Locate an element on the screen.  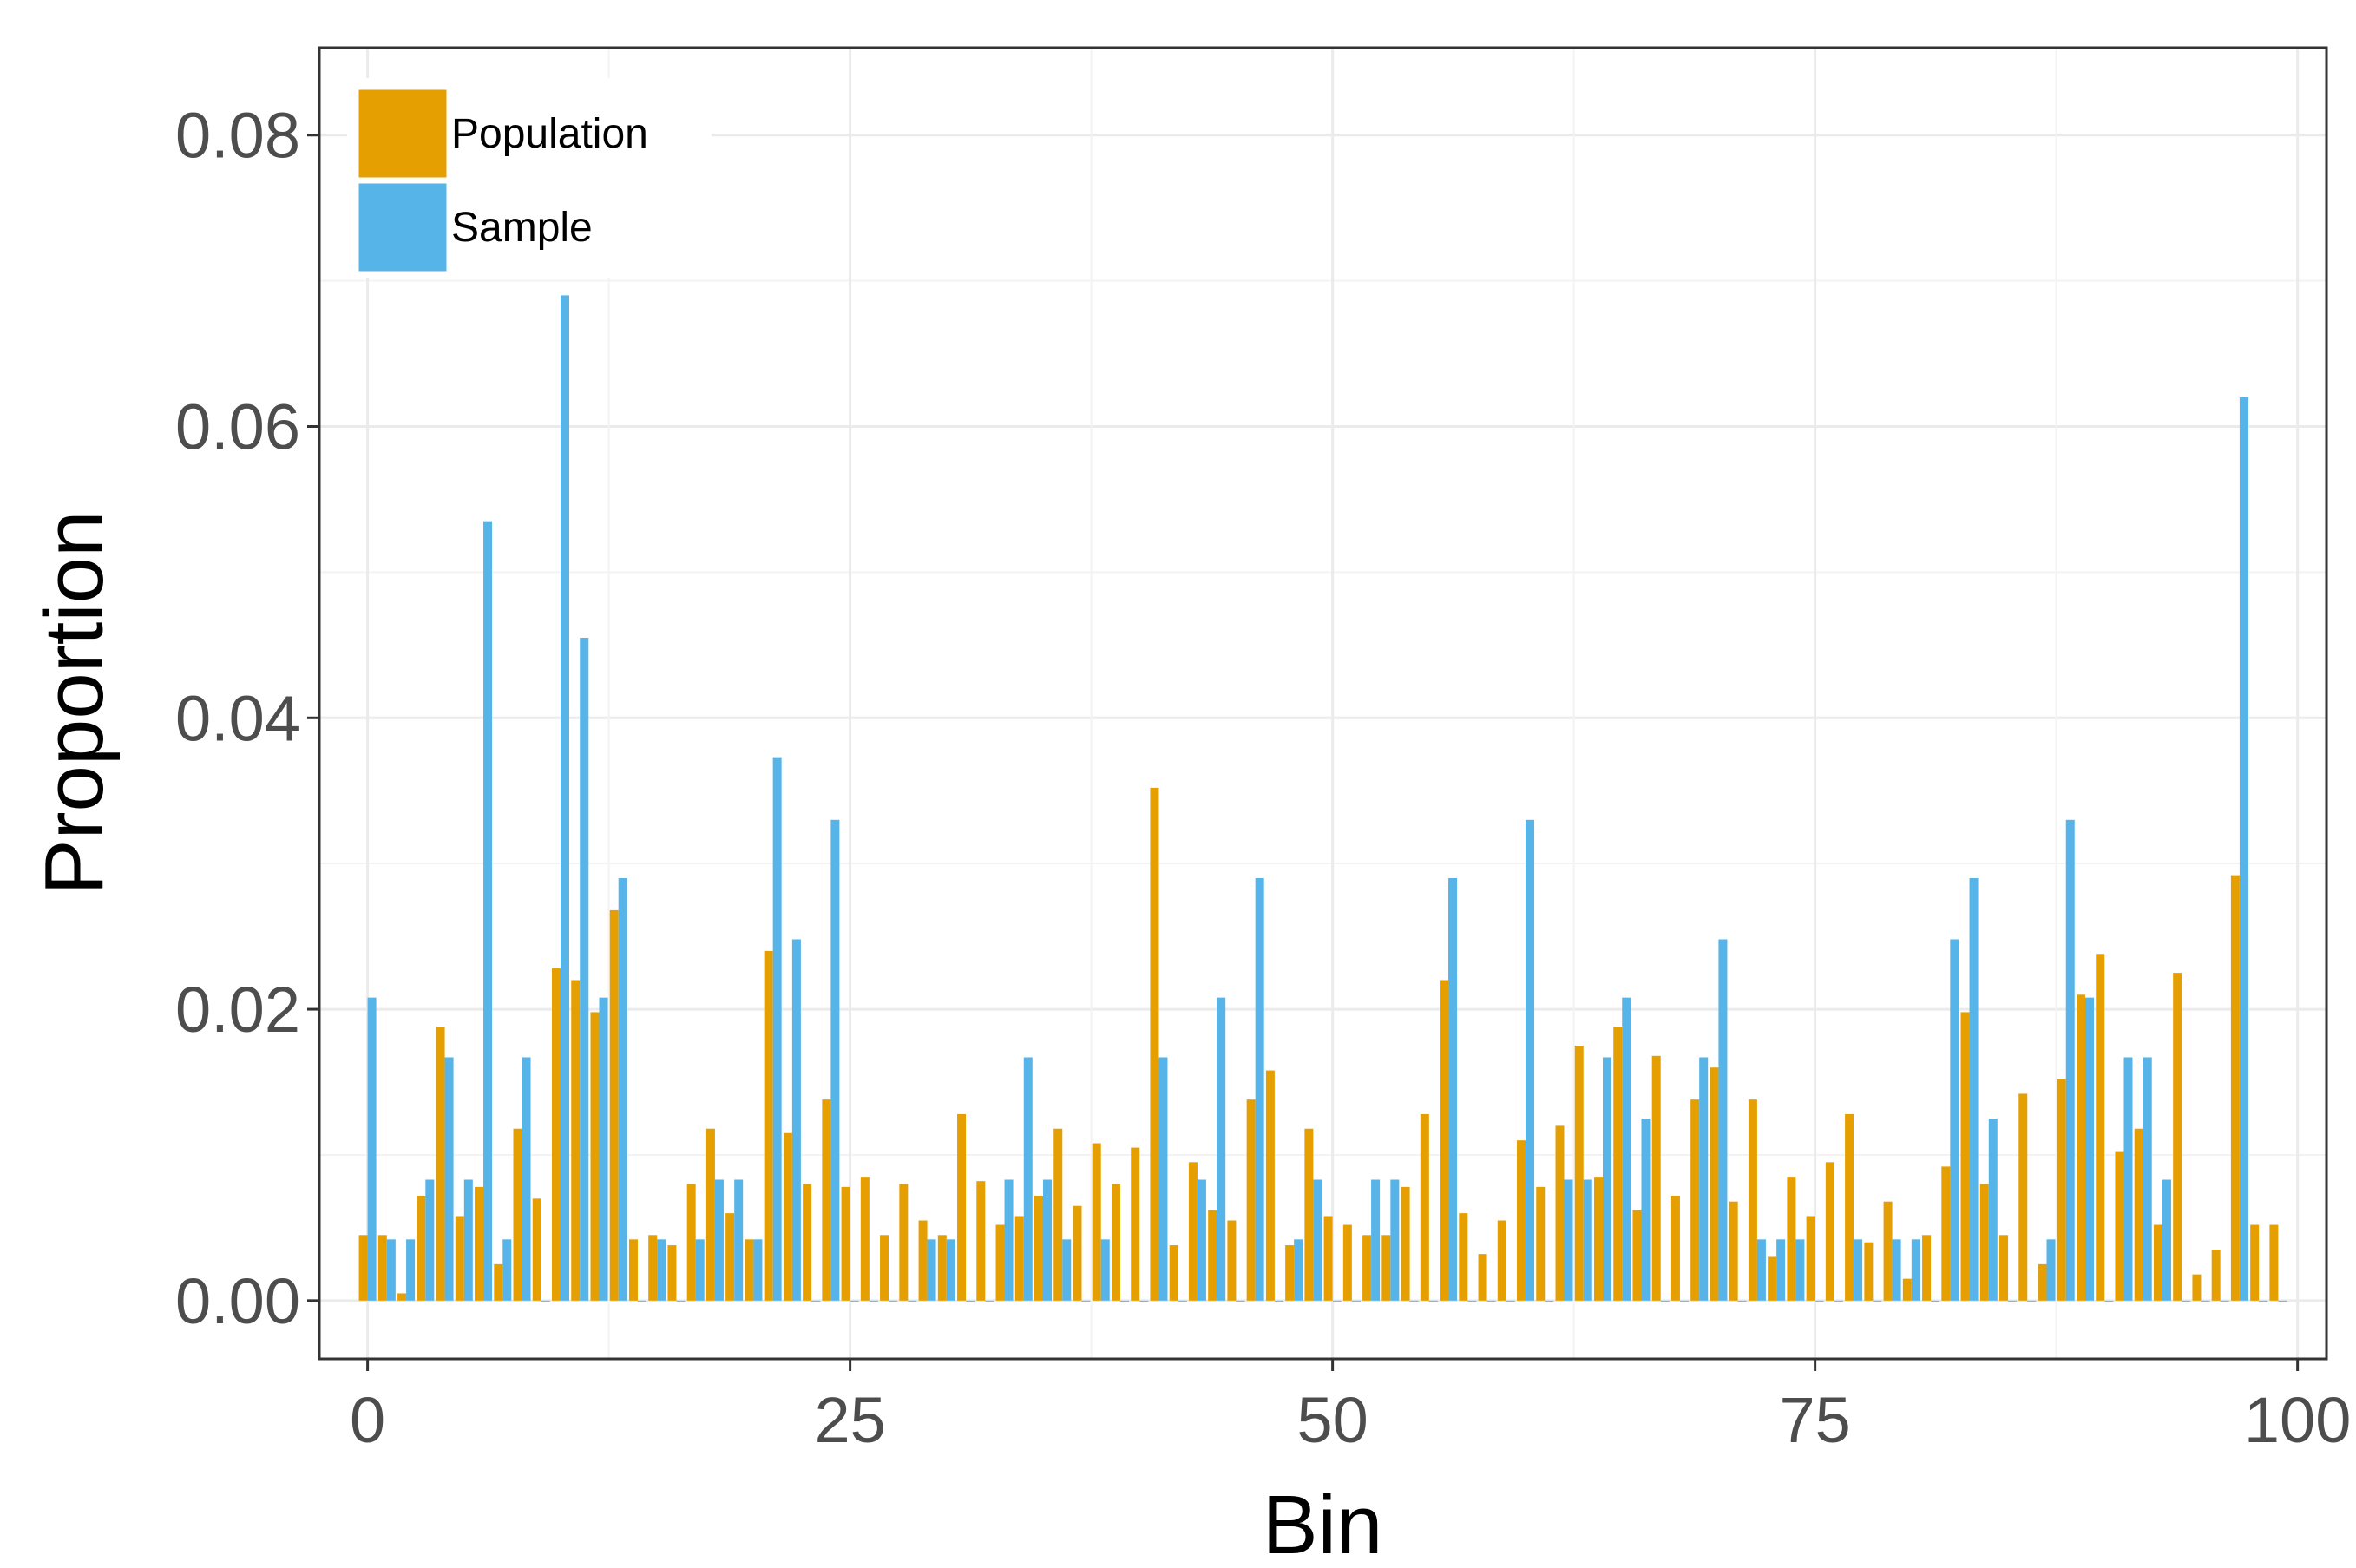
y-axis-title: Proportion is located at coordinates (74, 703).